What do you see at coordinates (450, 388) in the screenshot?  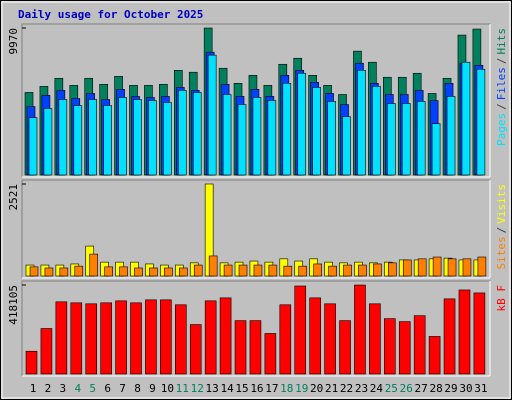 I see `x-tick-label: 29` at bounding box center [450, 388].